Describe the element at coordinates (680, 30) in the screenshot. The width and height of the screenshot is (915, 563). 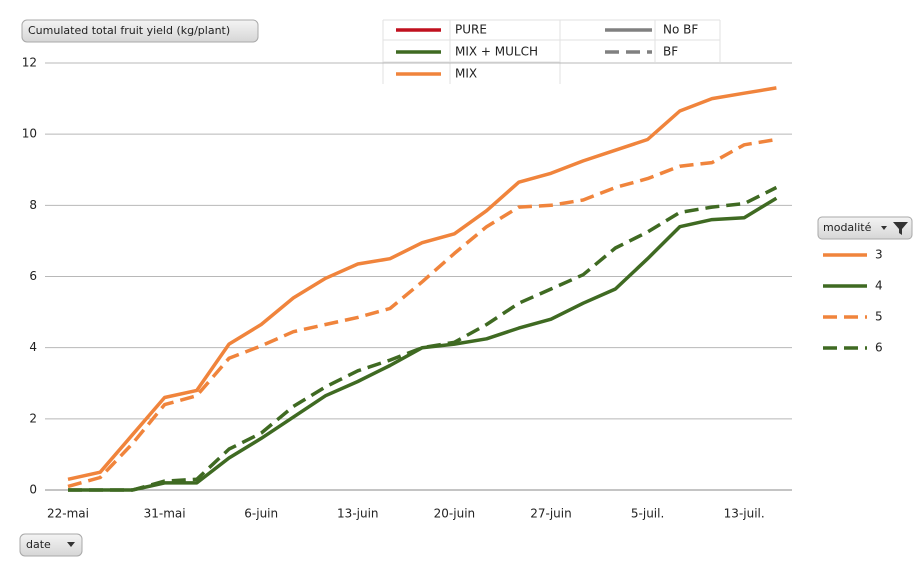
I see `style-label: No BF` at that location.